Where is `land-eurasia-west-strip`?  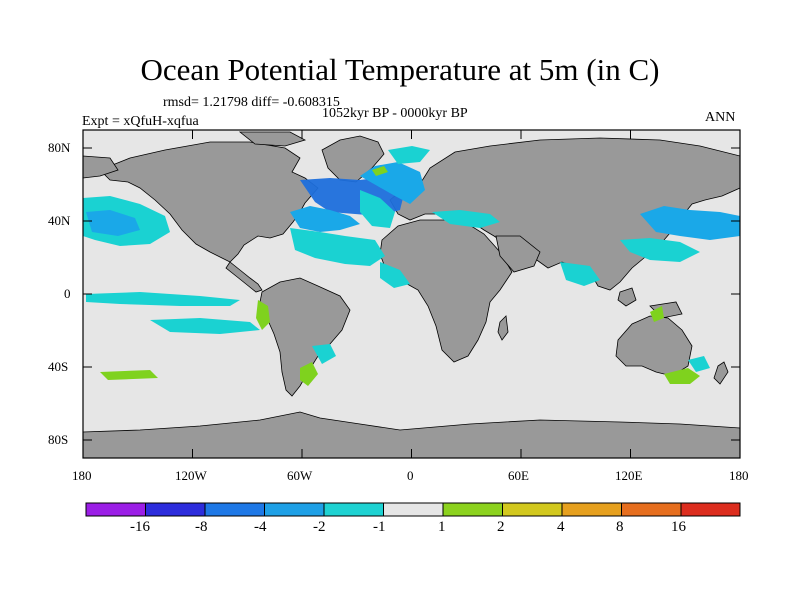
land-eurasia-west-strip is located at coordinates (101, 167).